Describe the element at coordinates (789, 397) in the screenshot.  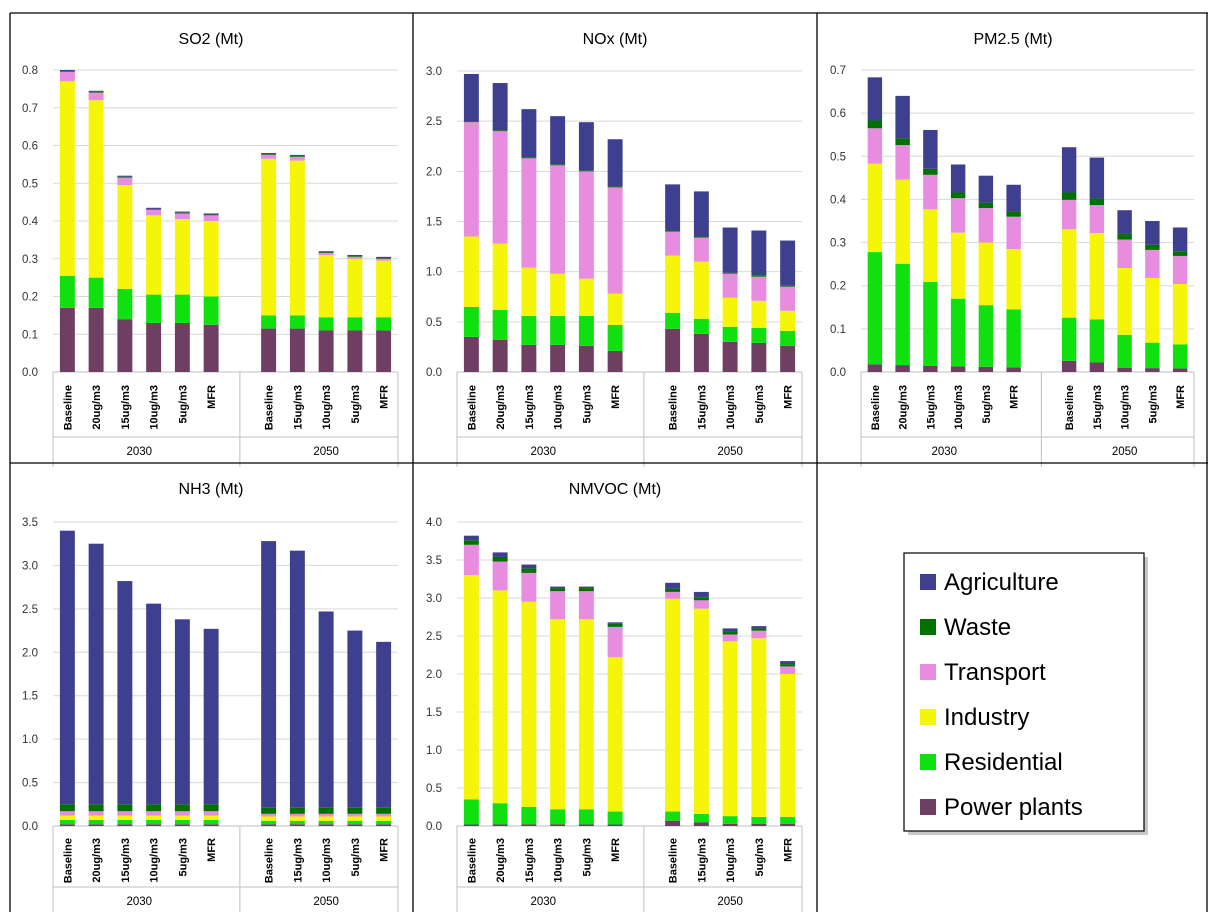
I see `category-label: MFR` at that location.